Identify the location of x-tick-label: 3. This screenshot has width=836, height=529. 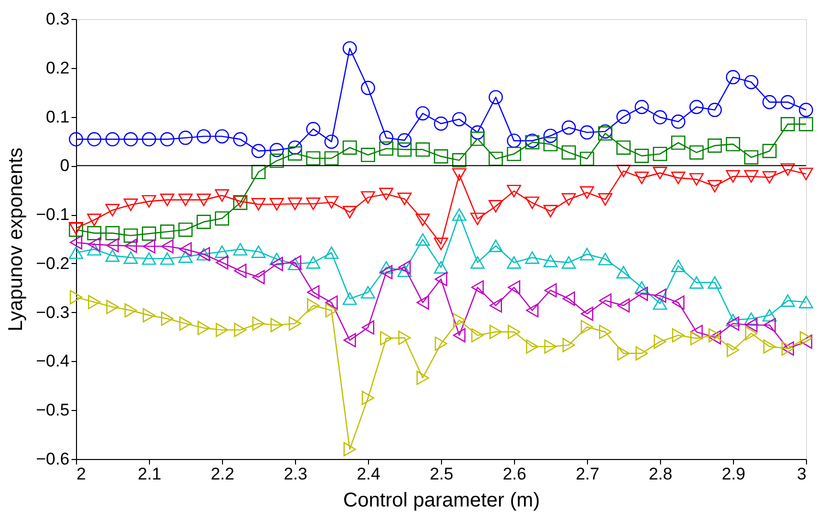
(801, 474).